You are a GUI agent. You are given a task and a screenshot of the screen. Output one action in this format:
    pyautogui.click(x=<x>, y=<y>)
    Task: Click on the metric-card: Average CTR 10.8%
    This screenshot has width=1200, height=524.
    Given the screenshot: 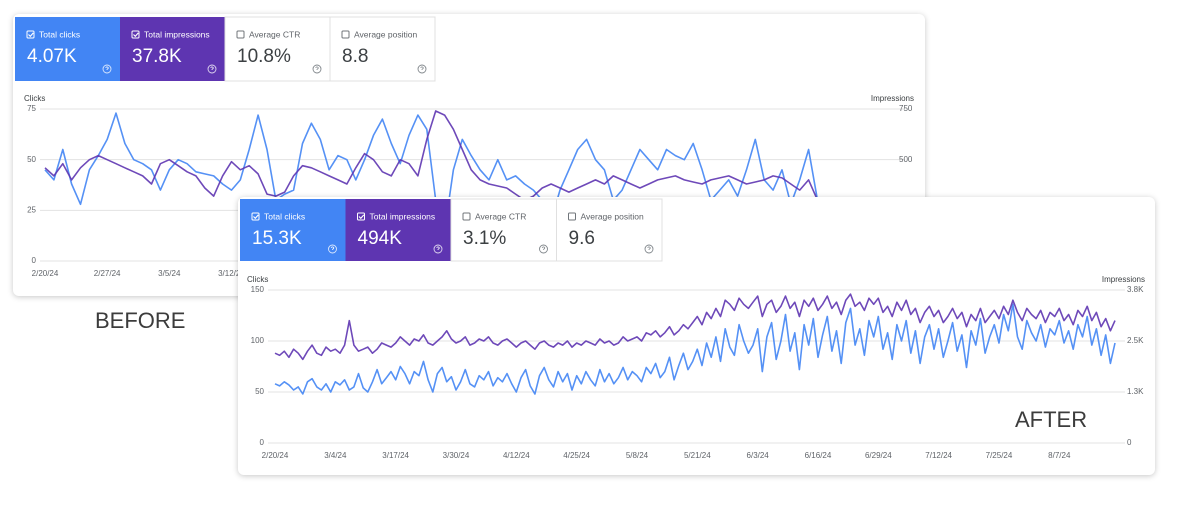 What is the action you would take?
    pyautogui.click(x=277, y=49)
    